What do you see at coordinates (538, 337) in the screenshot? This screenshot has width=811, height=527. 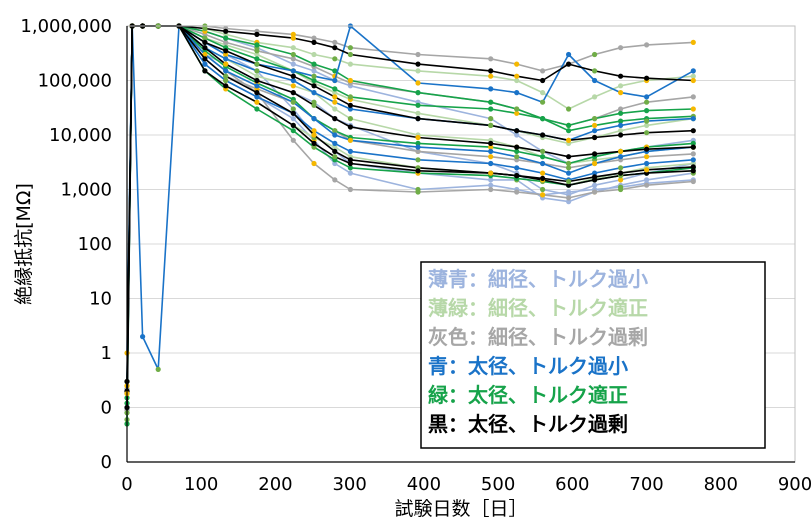 I see `legend-entry-gray: 灰色：細径、トルク過剰` at bounding box center [538, 337].